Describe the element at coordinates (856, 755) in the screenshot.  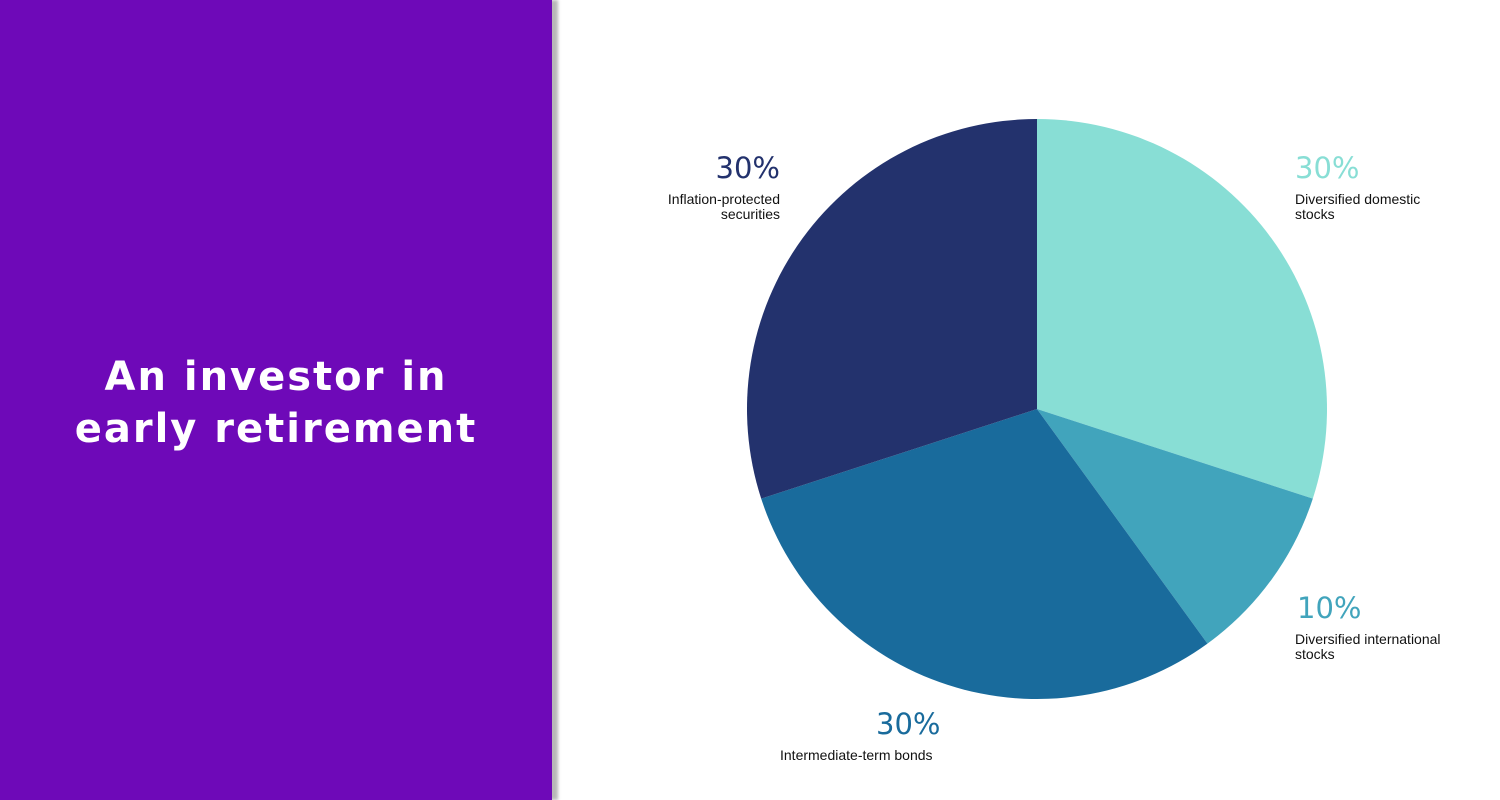
I see `slice-label-bonds: Intermediate-term bonds` at that location.